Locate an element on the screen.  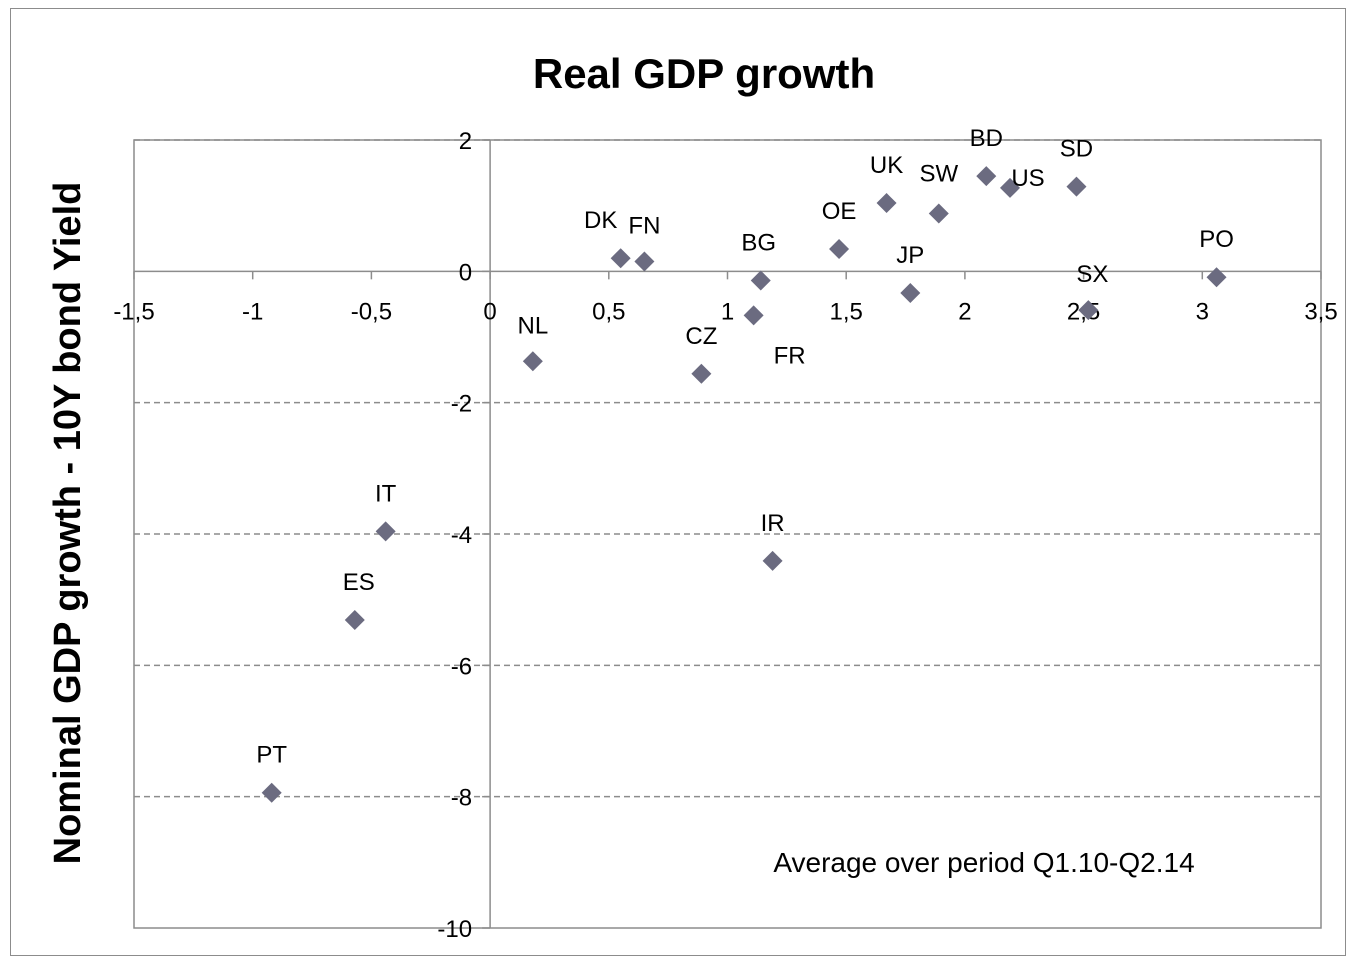
x-tick-label: 3 is located at coordinates (1202, 311).